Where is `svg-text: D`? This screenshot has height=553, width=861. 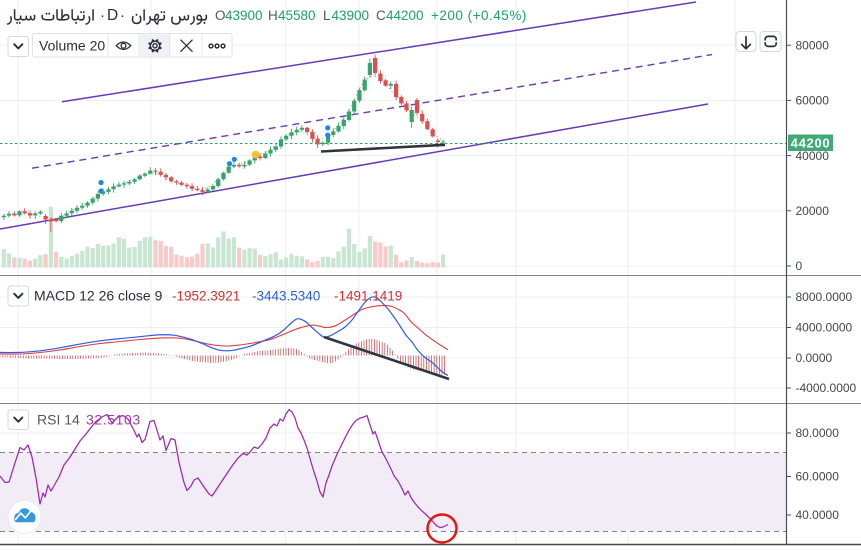 svg-text: D is located at coordinates (112, 15).